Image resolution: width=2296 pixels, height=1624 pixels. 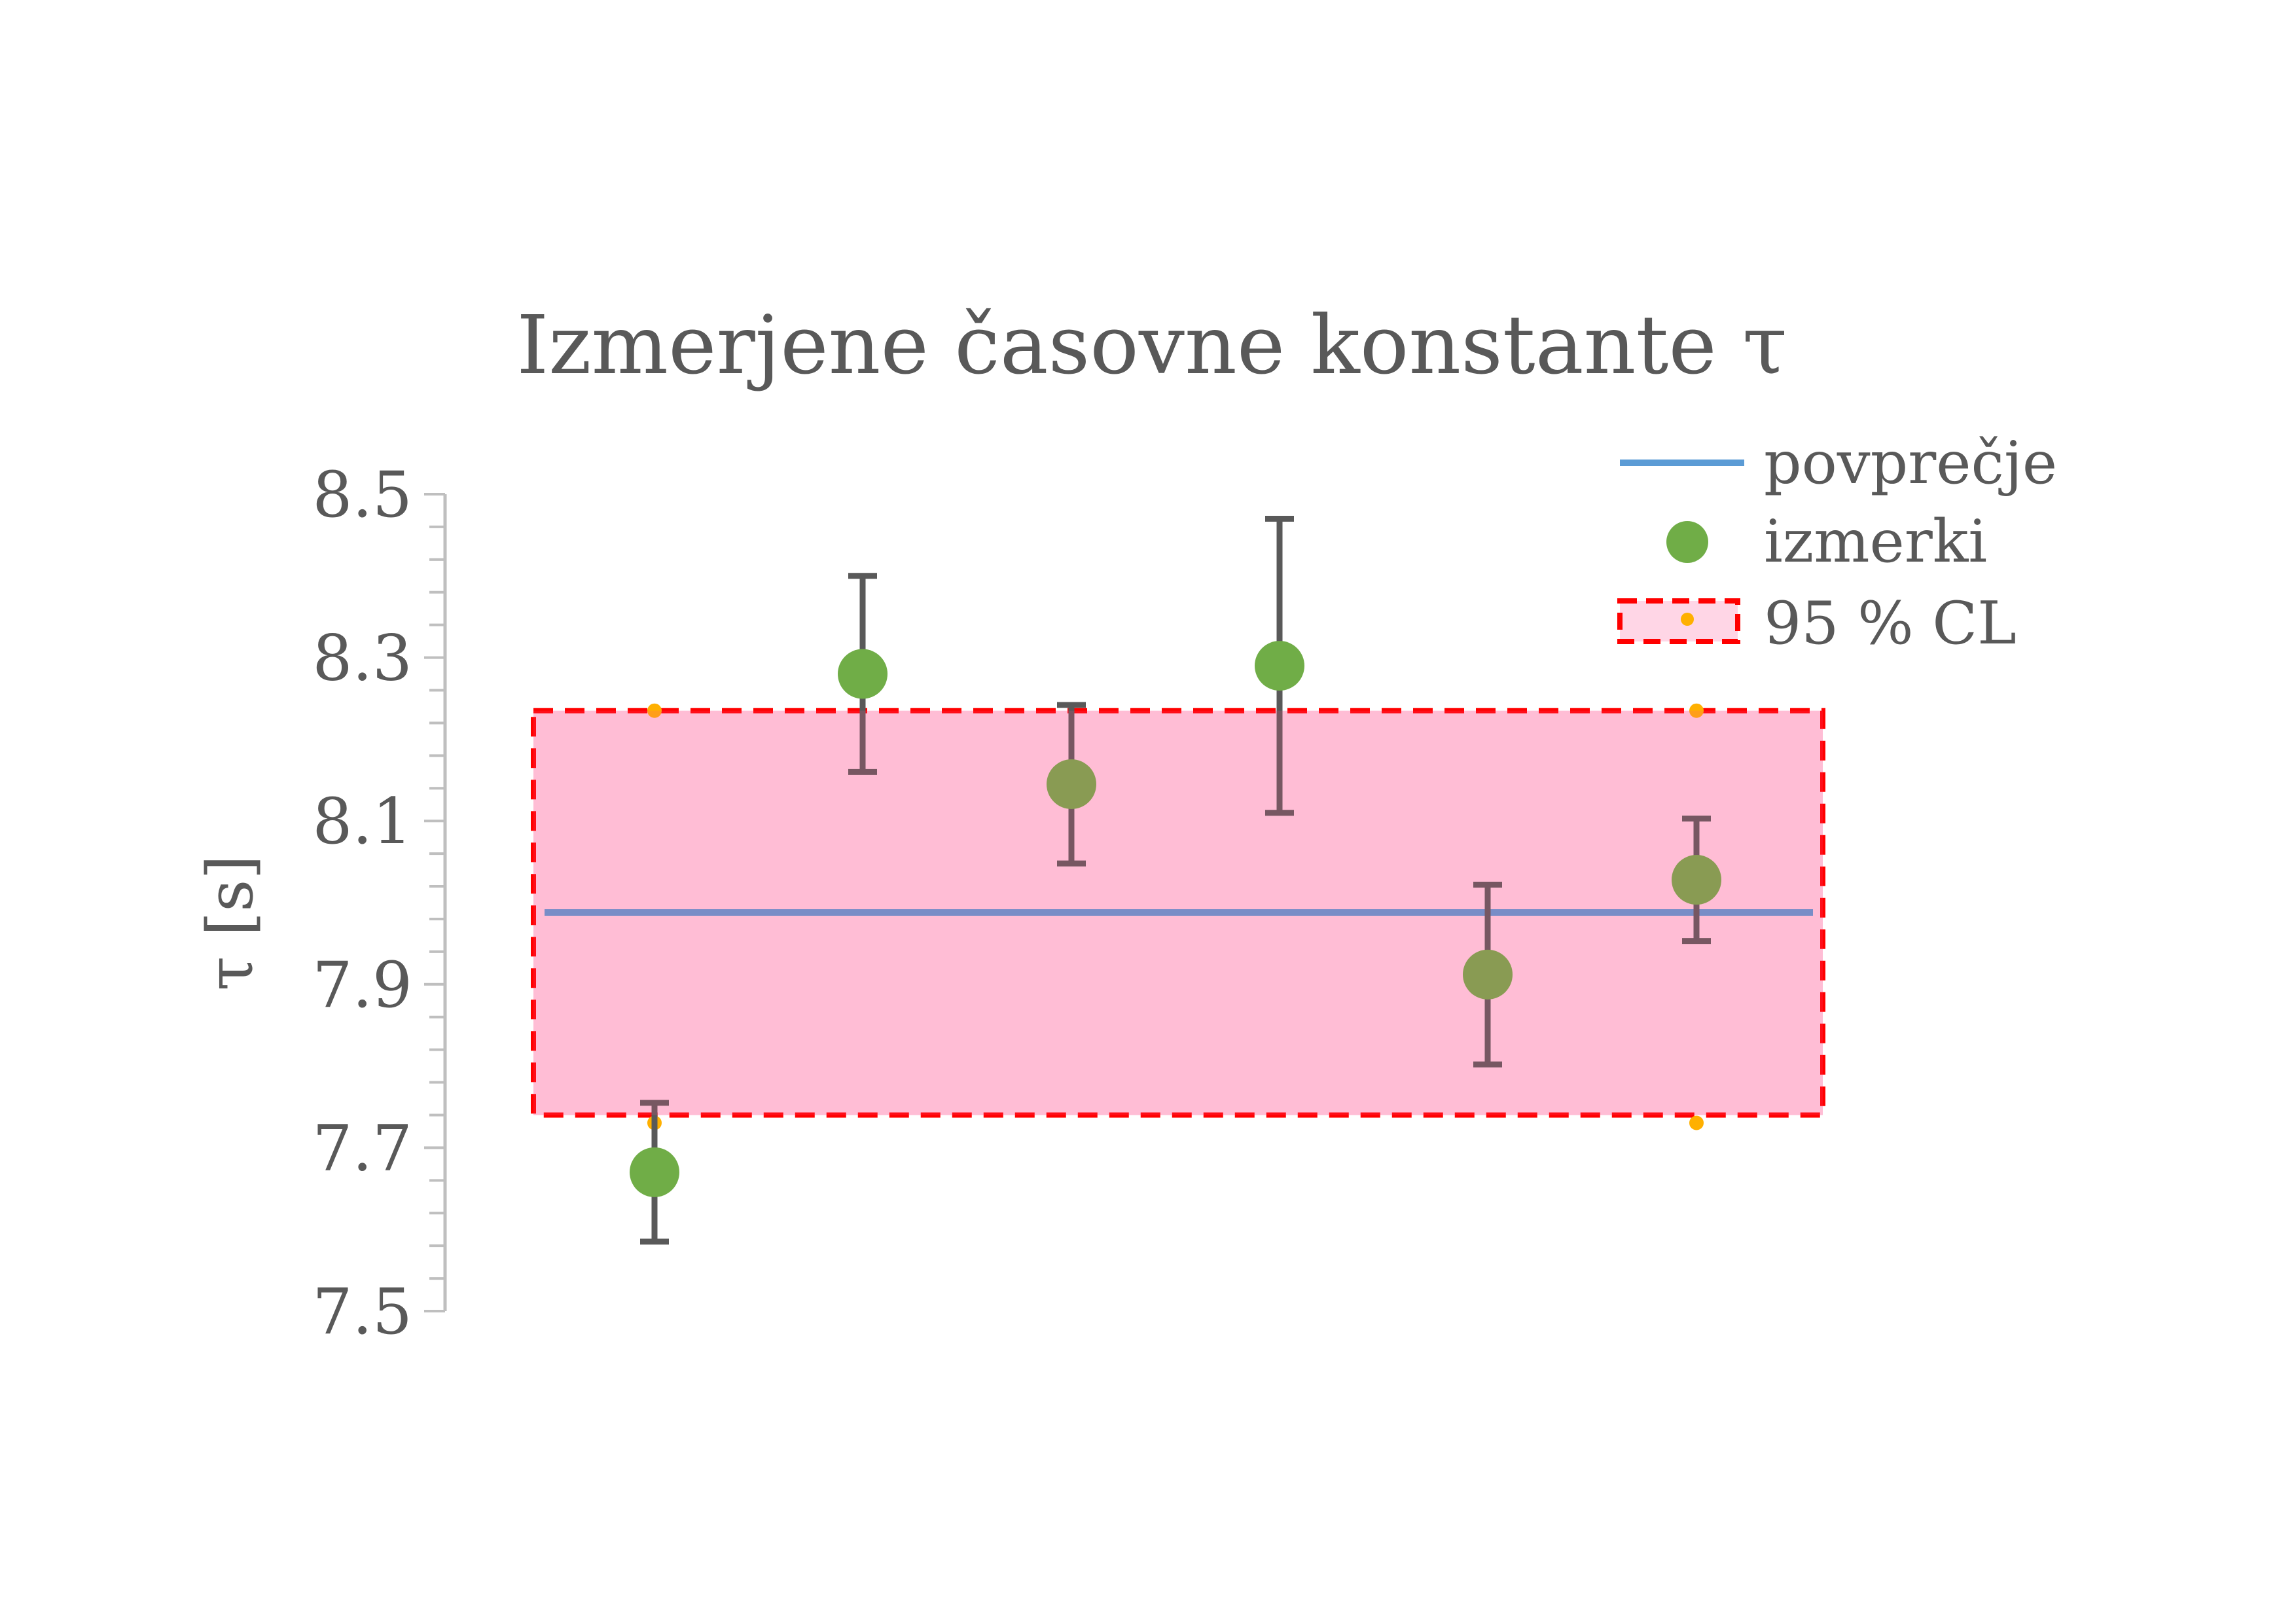 I want to click on legend-label-points: izmerki, so click(x=1875, y=541).